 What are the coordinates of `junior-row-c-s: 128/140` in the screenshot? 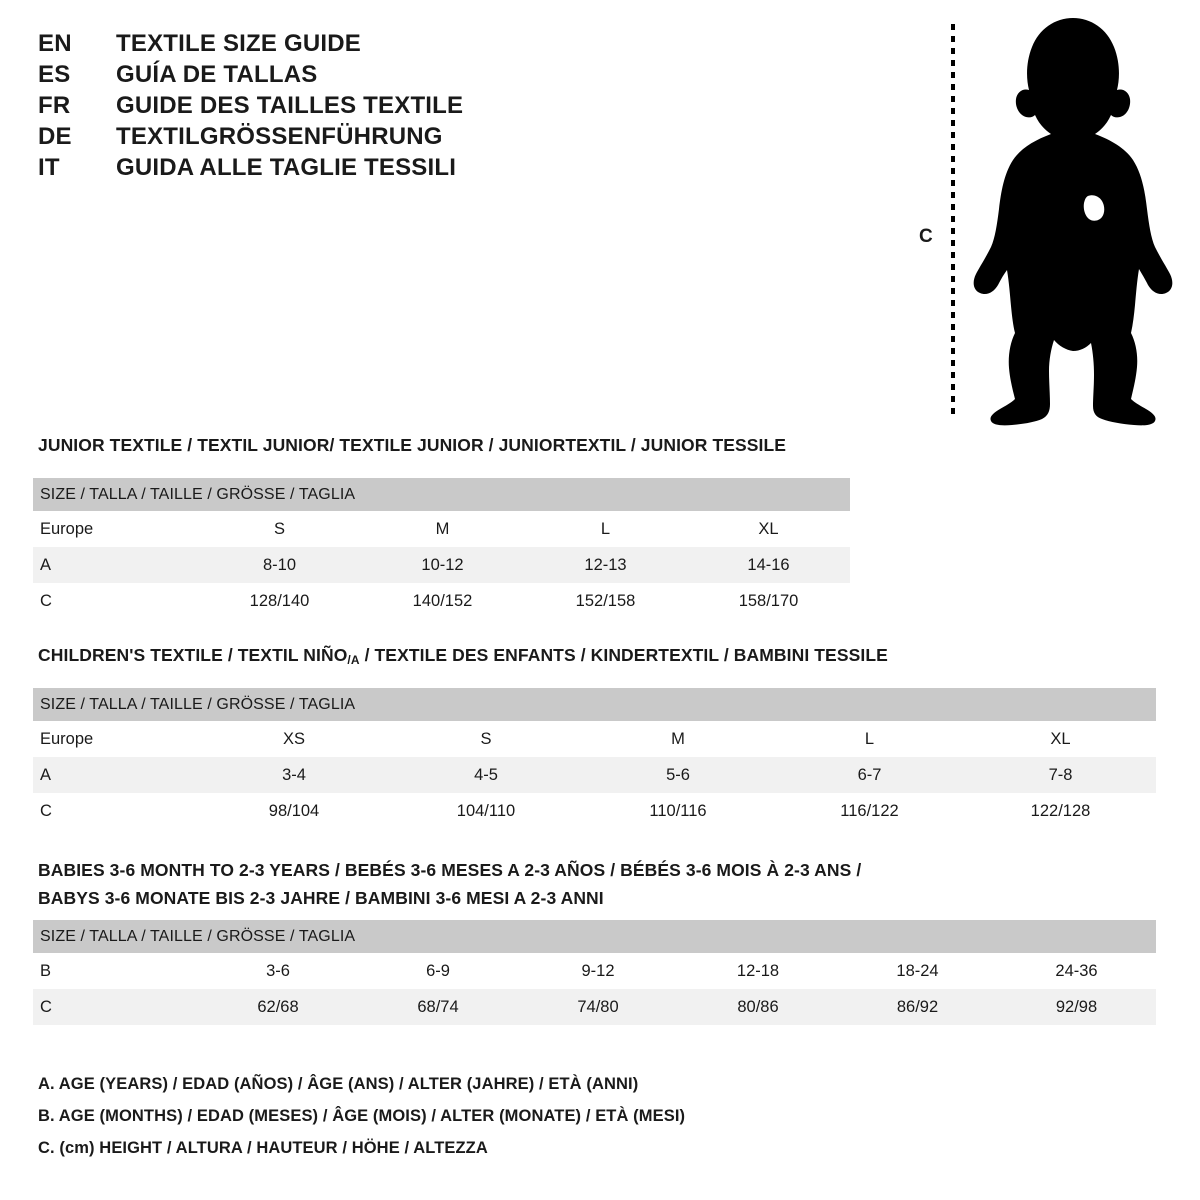 It's located at (279, 601).